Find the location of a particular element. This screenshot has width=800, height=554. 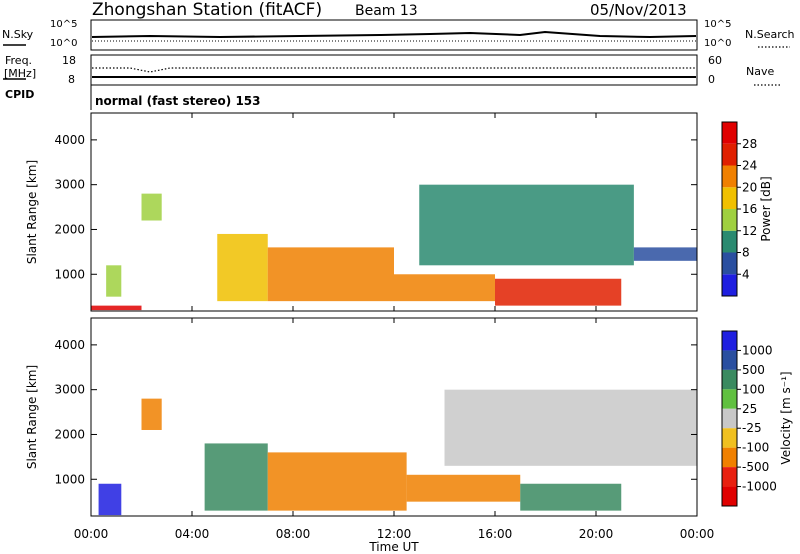

colorbar-tick-label: -100 is located at coordinates (755, 448).